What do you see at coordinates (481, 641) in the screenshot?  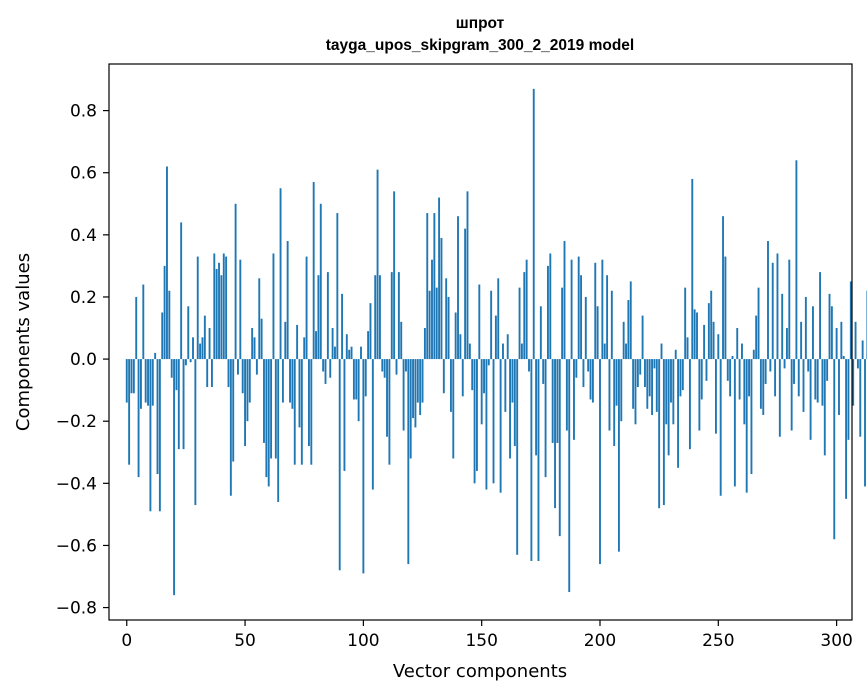 I see `x-tick-label: 150` at bounding box center [481, 641].